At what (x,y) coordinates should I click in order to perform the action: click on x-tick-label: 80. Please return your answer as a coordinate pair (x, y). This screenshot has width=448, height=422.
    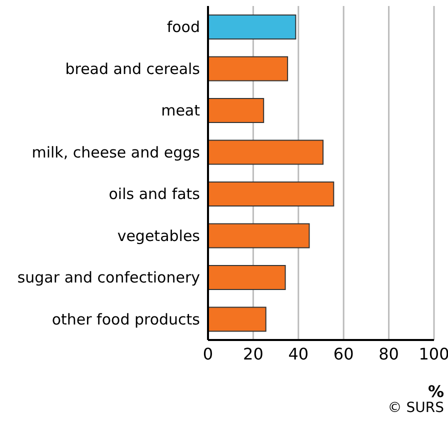
    Looking at the image, I should click on (388, 354).